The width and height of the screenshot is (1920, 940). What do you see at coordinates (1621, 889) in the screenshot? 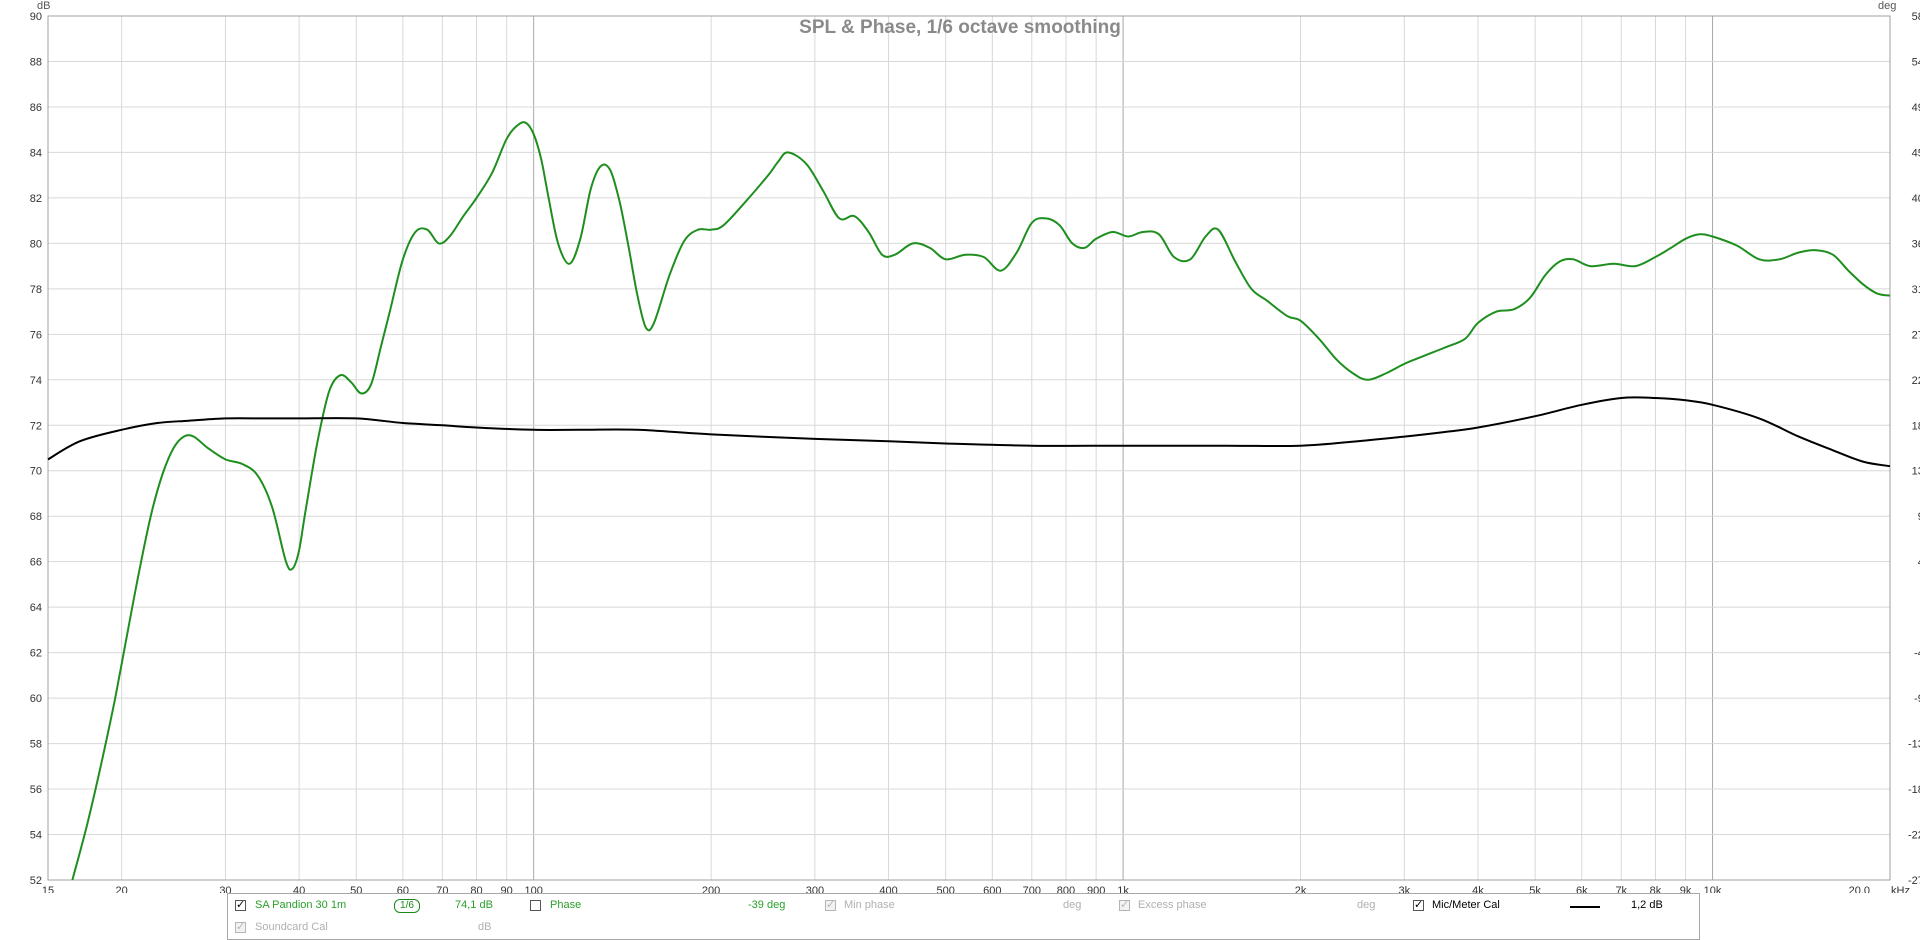
I see `x-tick-label: 7k` at bounding box center [1621, 889].